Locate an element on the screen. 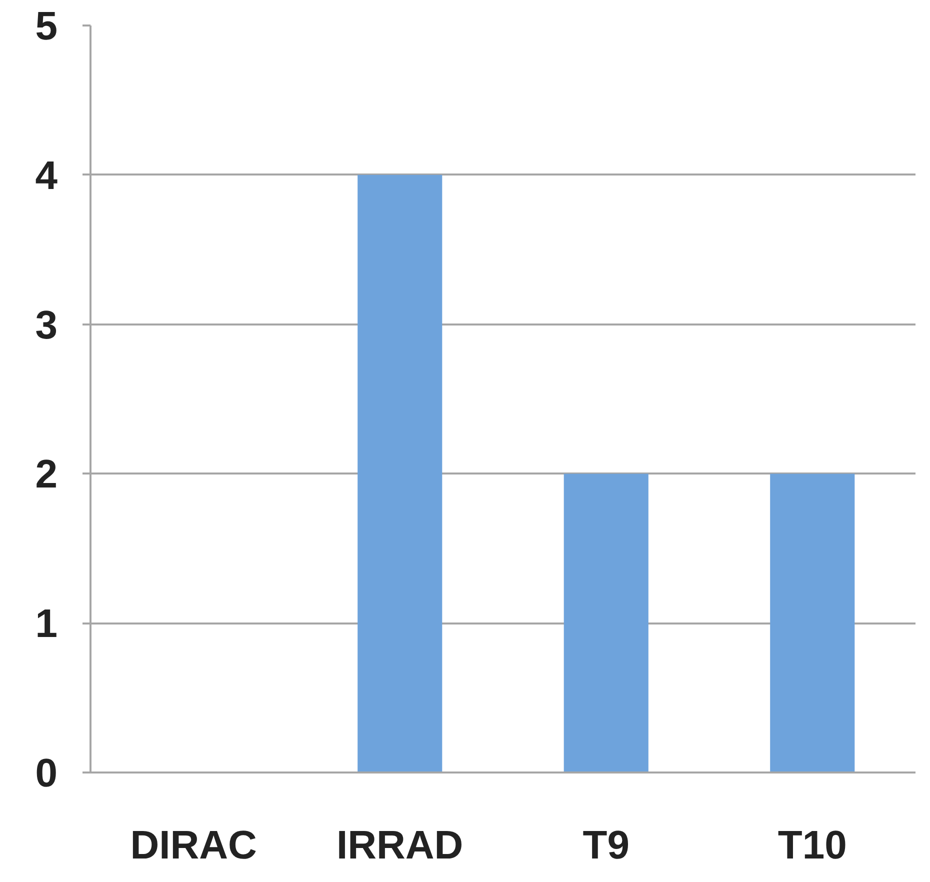 This screenshot has height=882, width=930. y-tick-label: 2 is located at coordinates (46, 474).